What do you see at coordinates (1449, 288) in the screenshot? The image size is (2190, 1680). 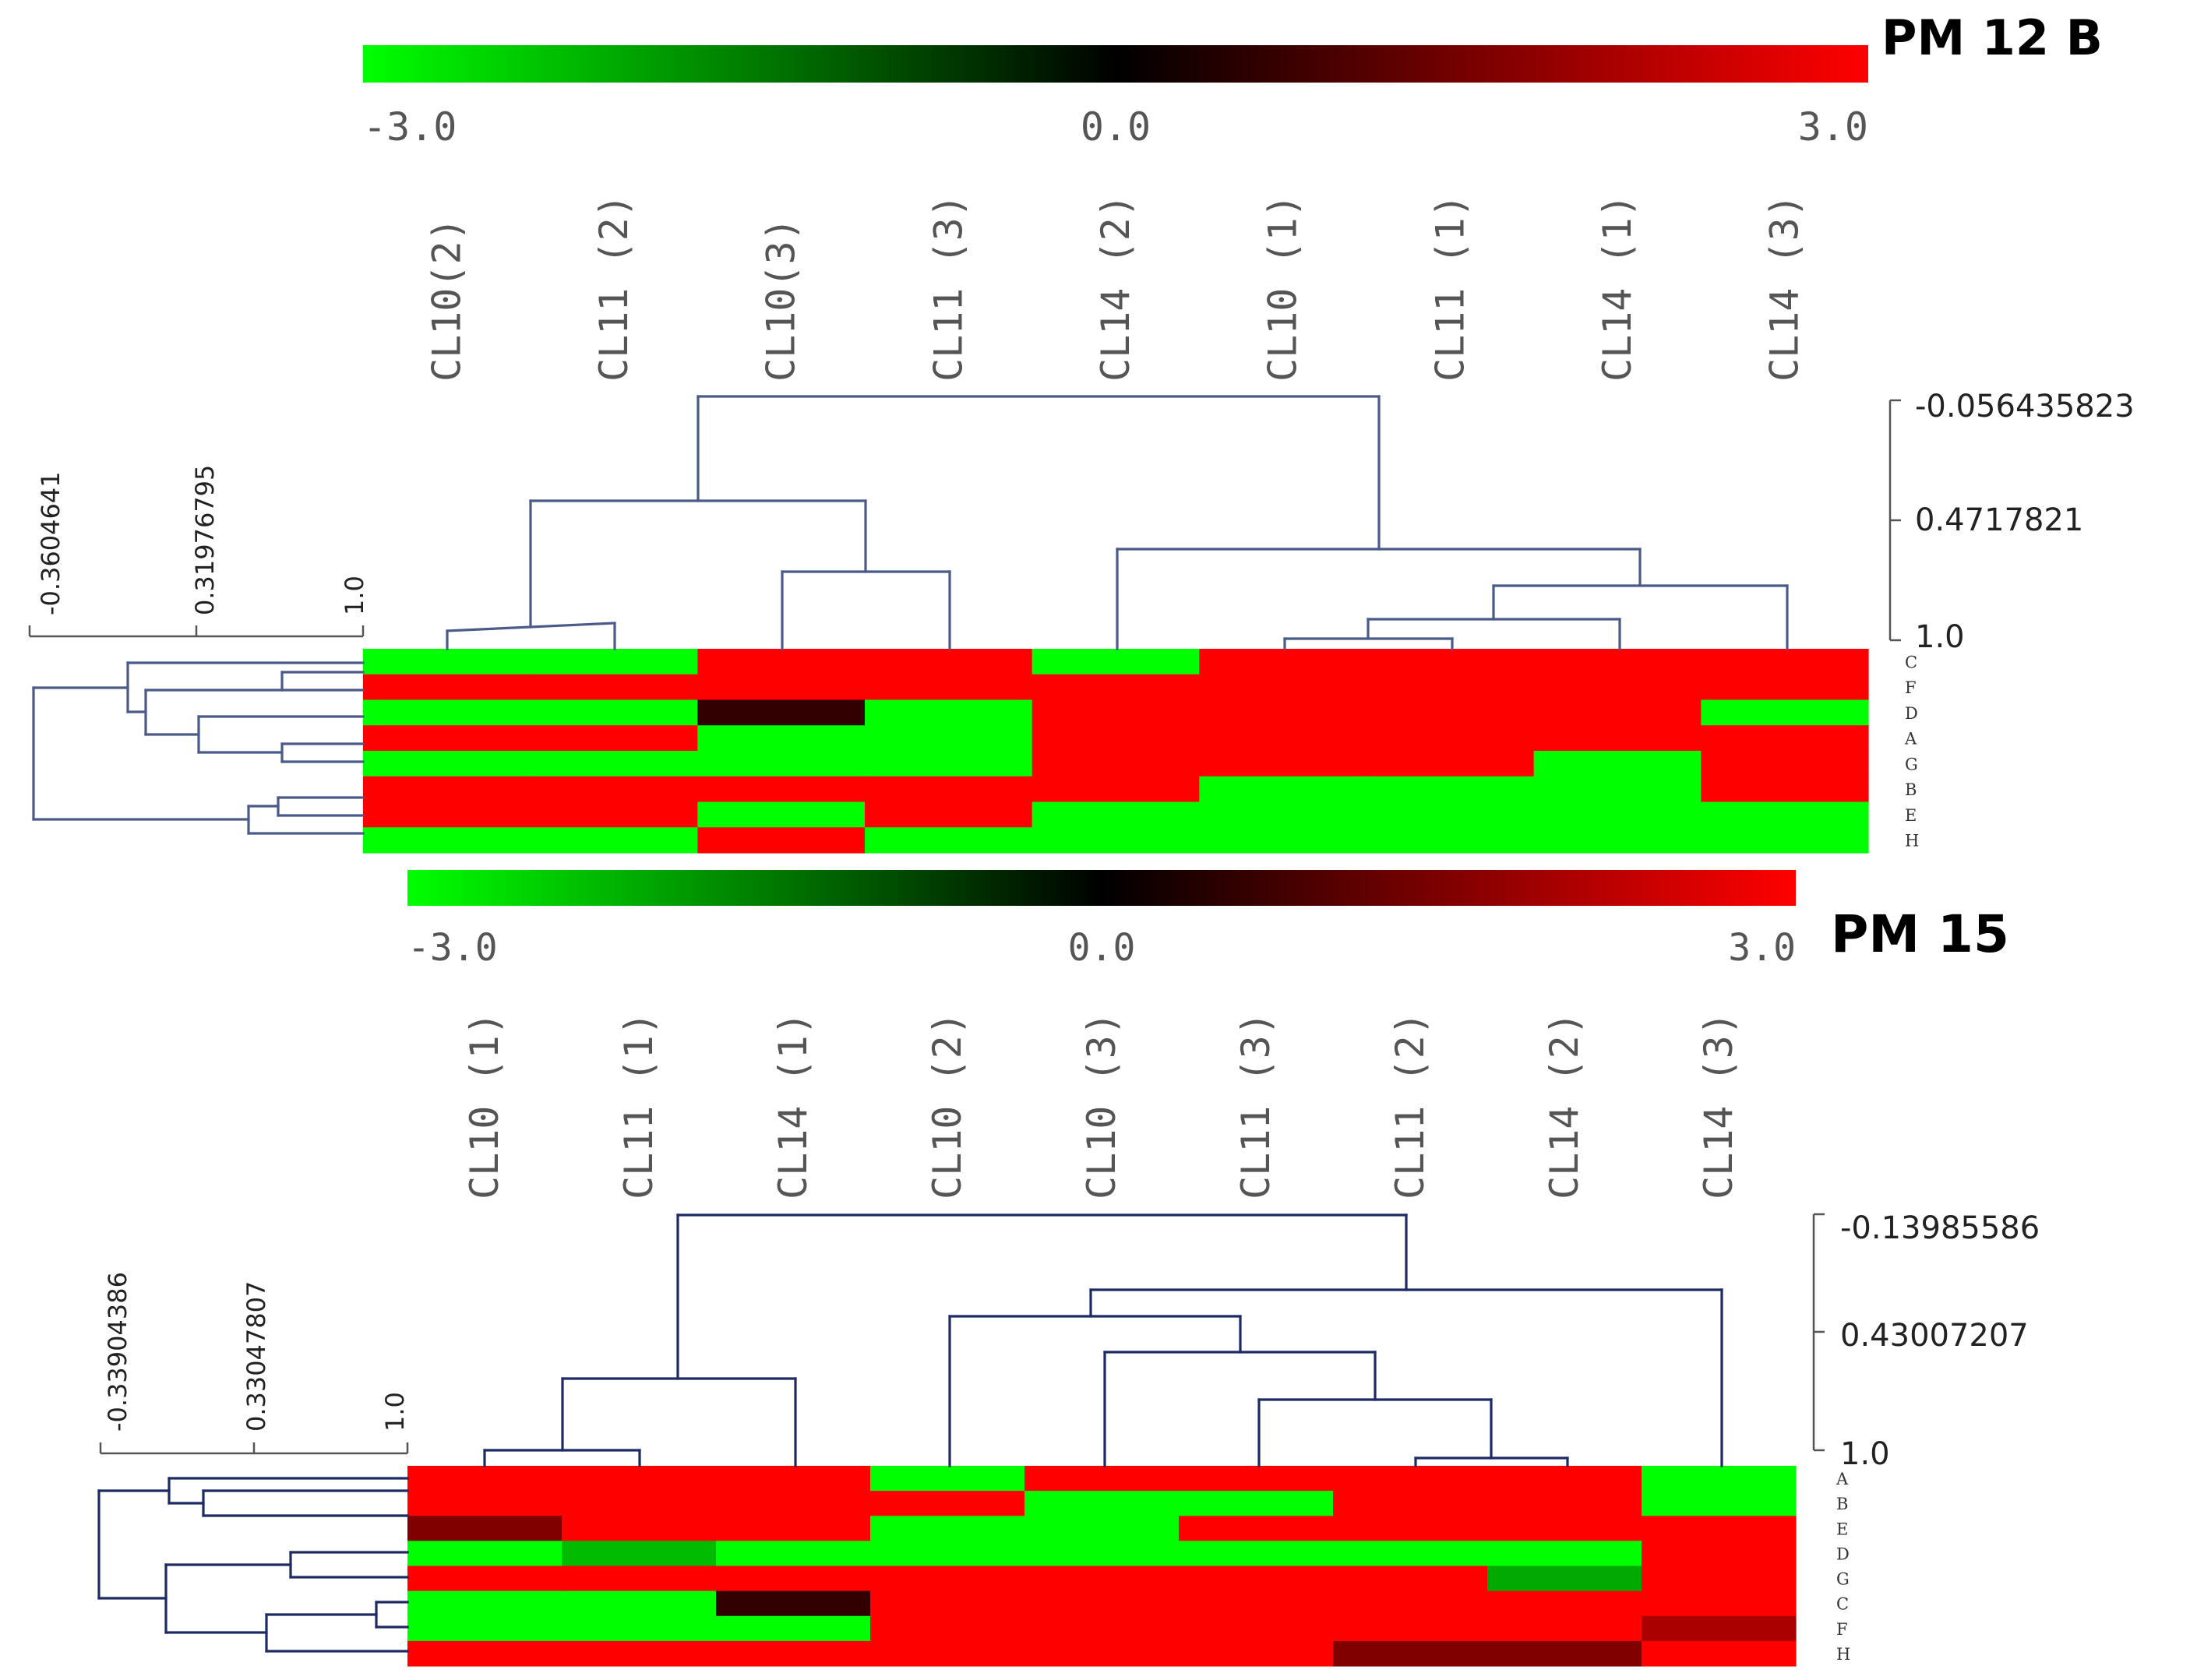 I see `column-label: CL11 (1)` at bounding box center [1449, 288].